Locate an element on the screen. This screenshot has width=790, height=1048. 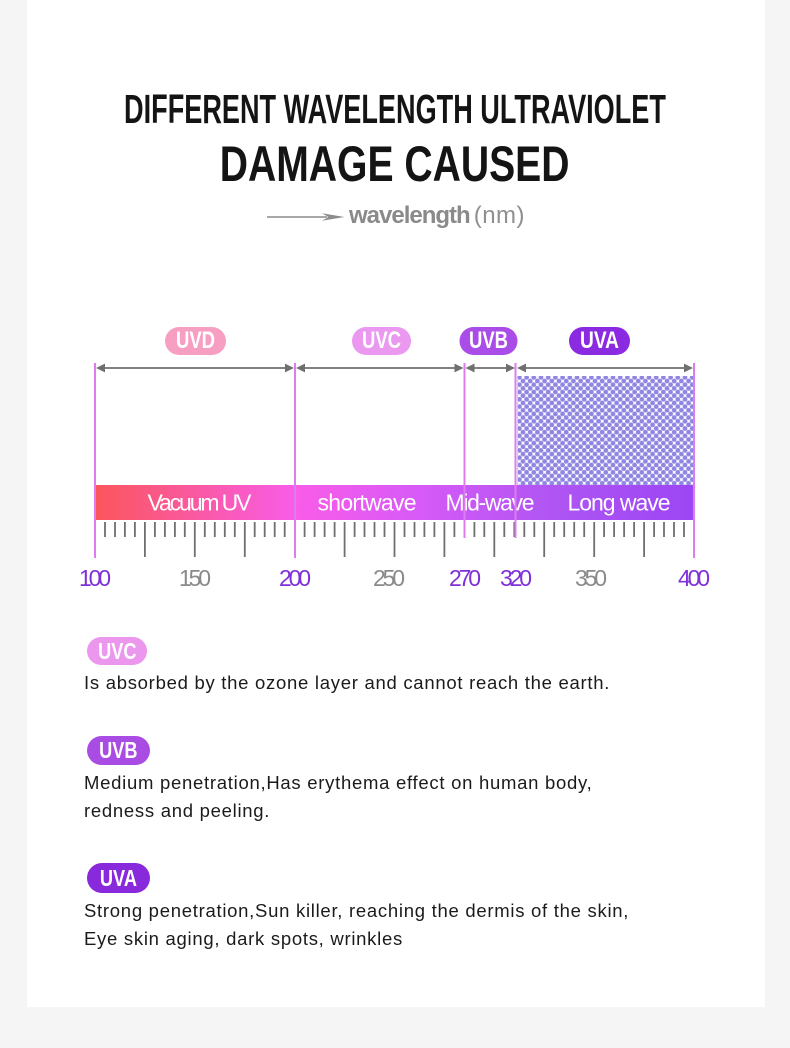
svg-text: UVB is located at coordinates (488, 340).